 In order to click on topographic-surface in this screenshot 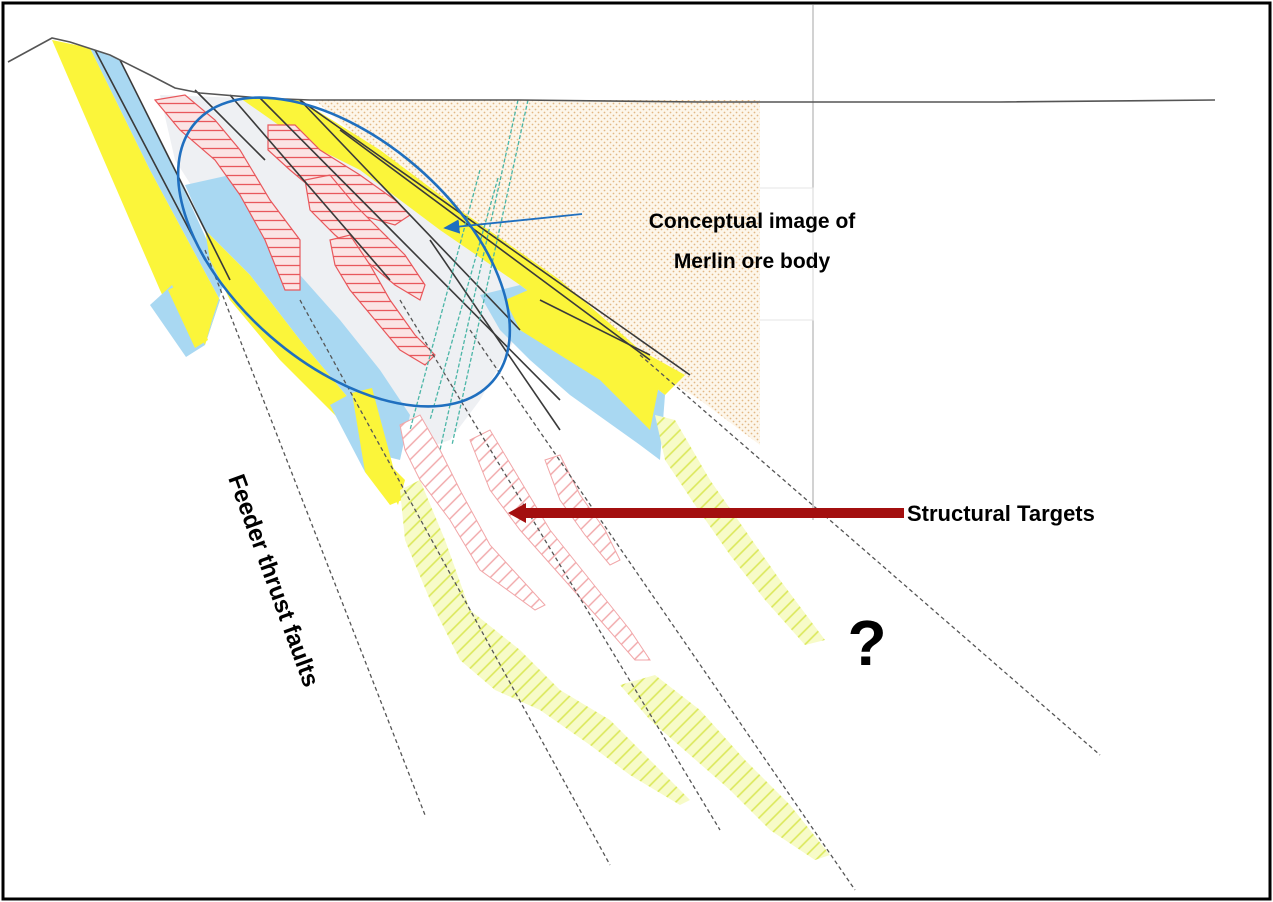, I will do `click(611, 70)`.